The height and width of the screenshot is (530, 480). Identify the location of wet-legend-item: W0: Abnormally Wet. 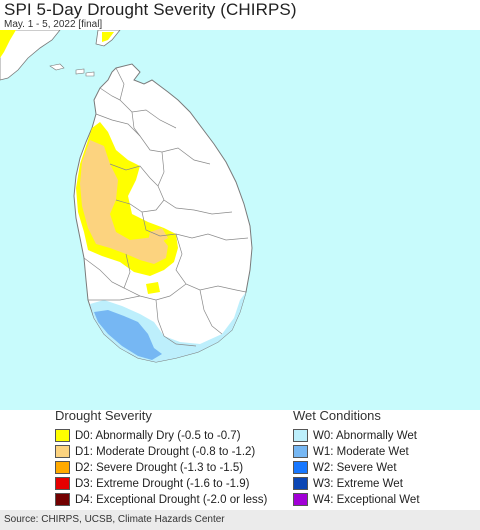
(355, 435).